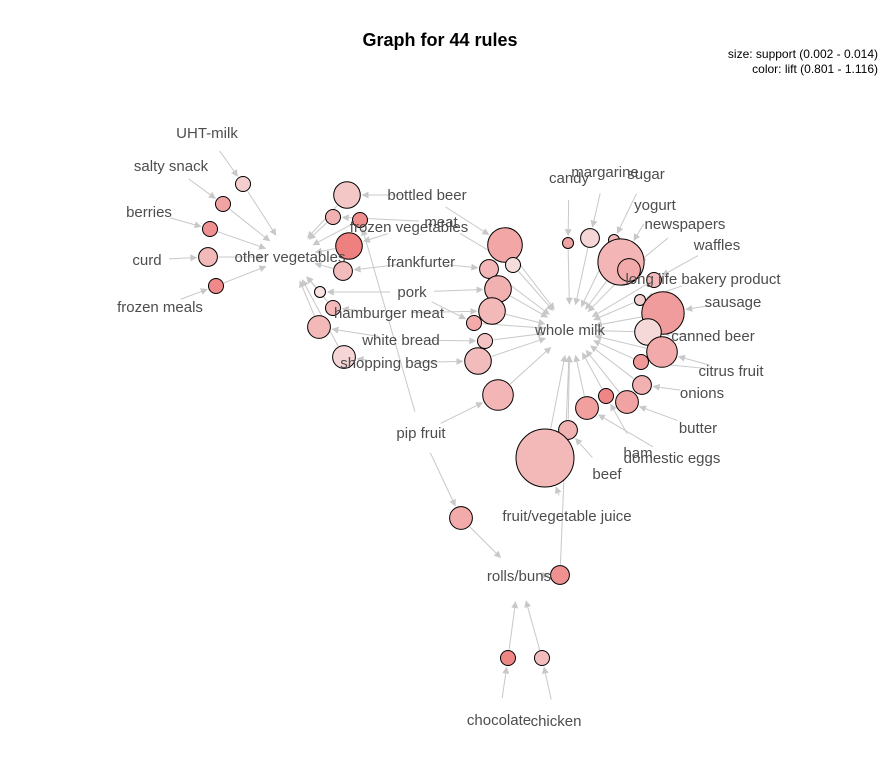 This screenshot has width=882, height=775. What do you see at coordinates (685, 224) in the screenshot?
I see `item-label: newspapers` at bounding box center [685, 224].